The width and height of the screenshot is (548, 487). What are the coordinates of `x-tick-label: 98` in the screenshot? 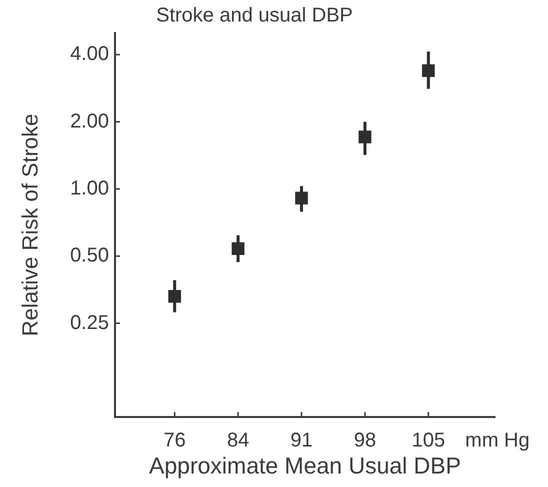 It's located at (365, 441).